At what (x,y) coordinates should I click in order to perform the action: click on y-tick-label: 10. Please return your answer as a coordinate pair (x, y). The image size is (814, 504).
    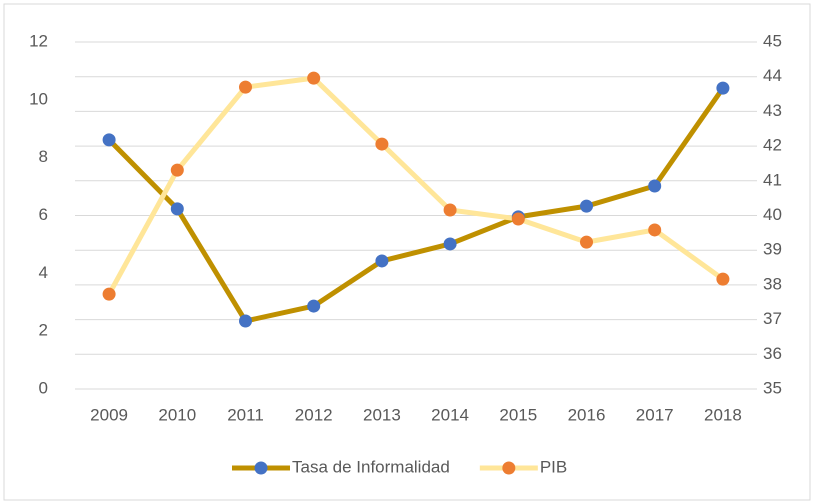
    Looking at the image, I should click on (38, 98).